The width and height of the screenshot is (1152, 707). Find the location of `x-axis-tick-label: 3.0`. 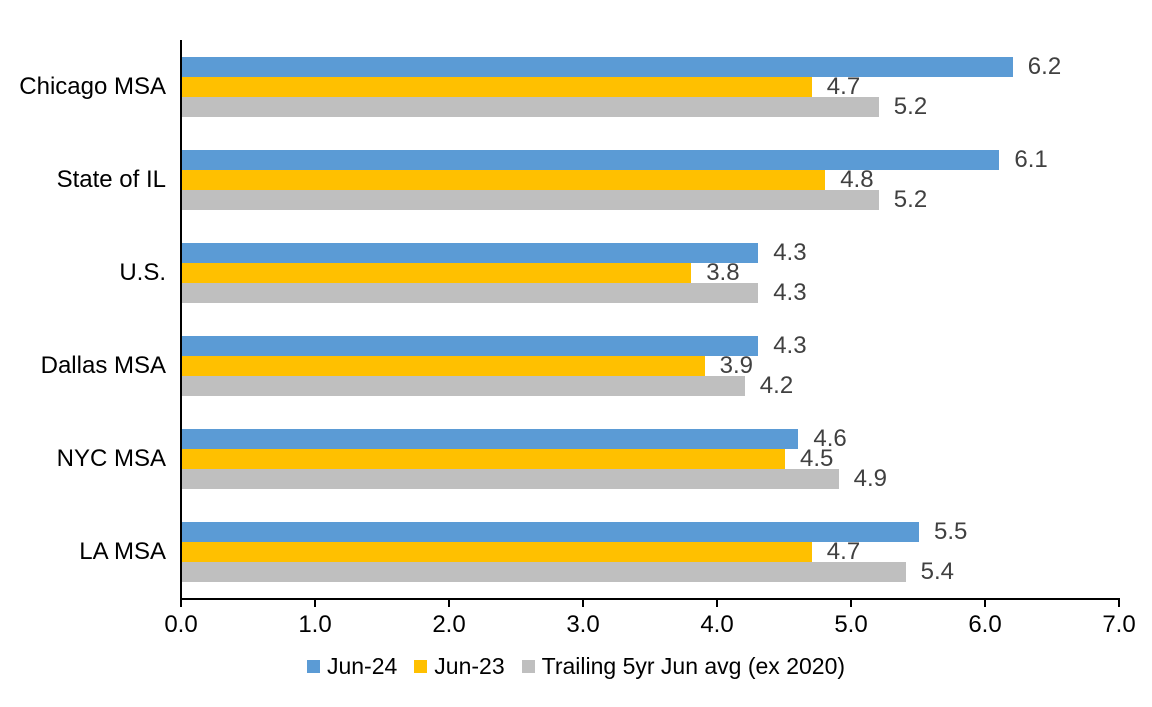

x-axis-tick-label: 3.0 is located at coordinates (583, 624).